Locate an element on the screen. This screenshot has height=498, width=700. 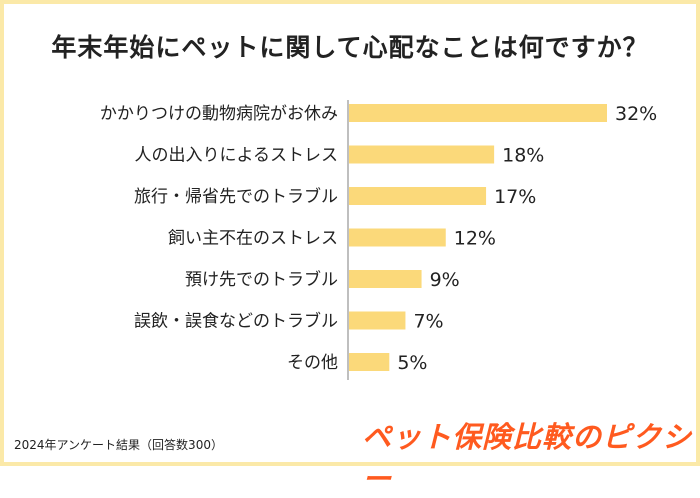
value-label: 9% is located at coordinates (445, 280).